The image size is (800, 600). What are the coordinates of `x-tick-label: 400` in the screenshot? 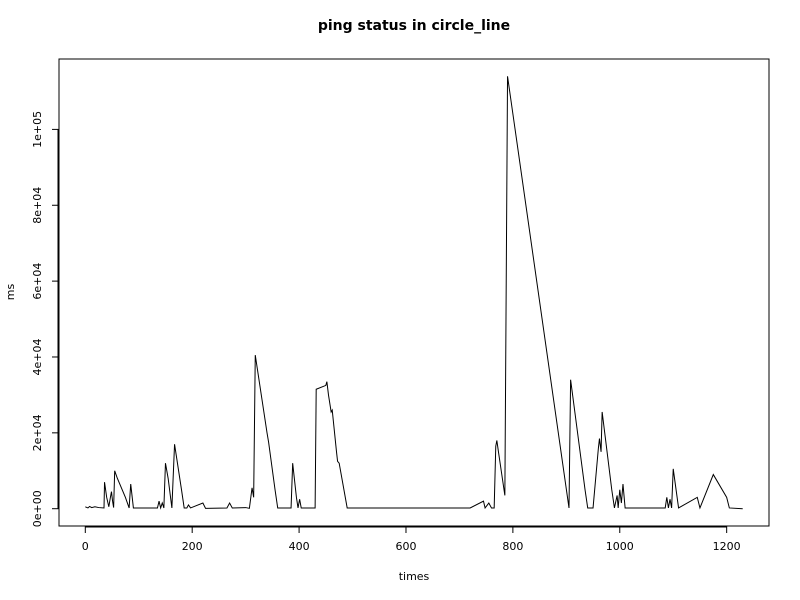 It's located at (299, 546).